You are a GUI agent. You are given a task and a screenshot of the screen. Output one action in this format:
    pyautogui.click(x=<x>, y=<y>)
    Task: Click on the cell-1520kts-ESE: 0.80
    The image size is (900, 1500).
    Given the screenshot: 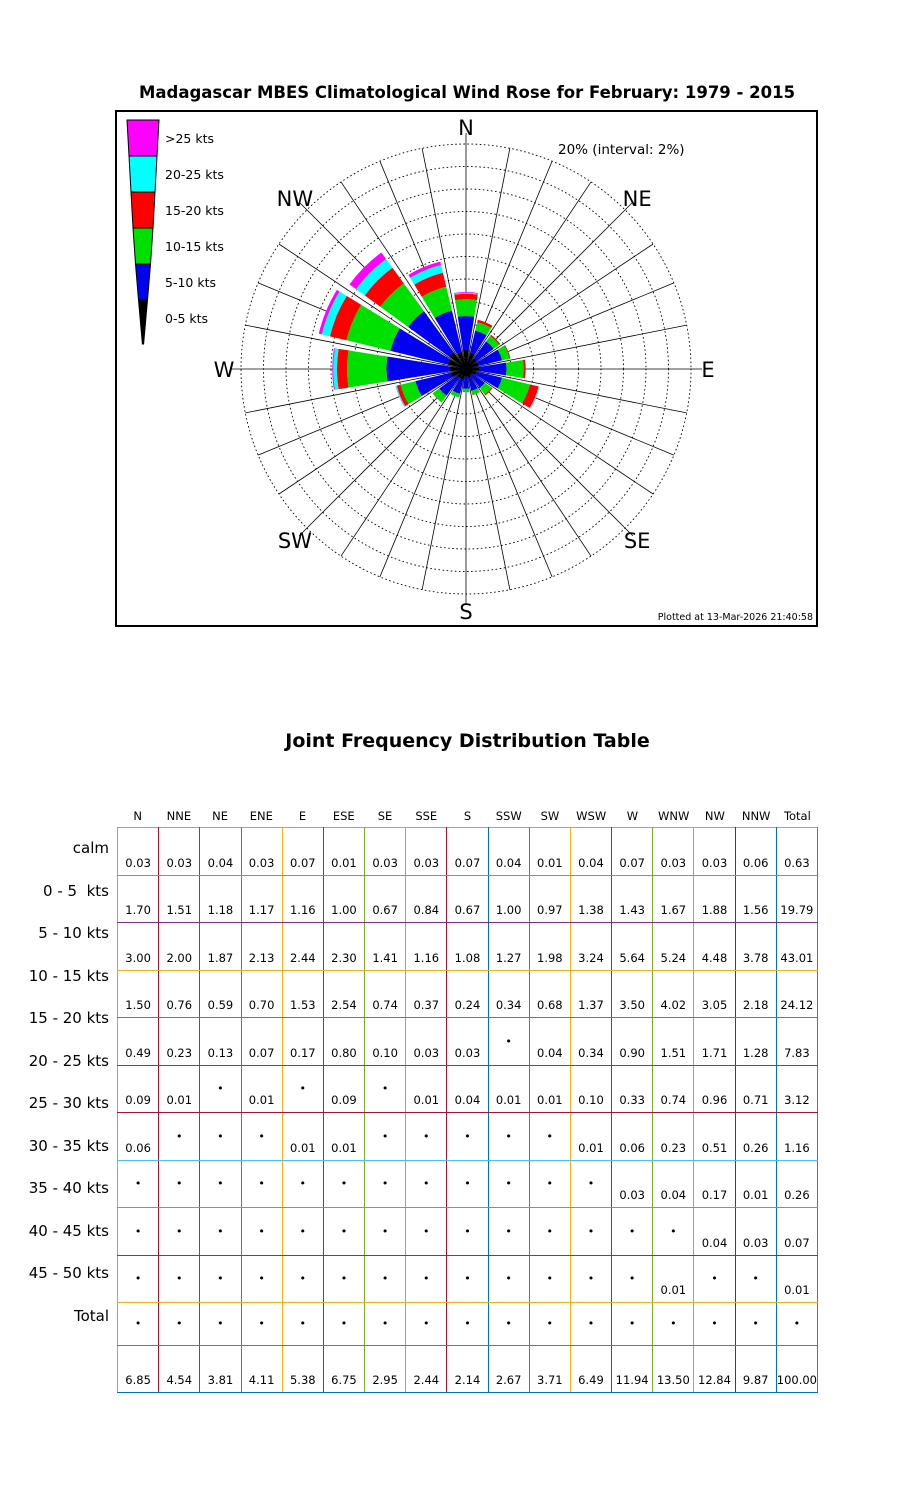 What is the action you would take?
    pyautogui.click(x=344, y=1041)
    